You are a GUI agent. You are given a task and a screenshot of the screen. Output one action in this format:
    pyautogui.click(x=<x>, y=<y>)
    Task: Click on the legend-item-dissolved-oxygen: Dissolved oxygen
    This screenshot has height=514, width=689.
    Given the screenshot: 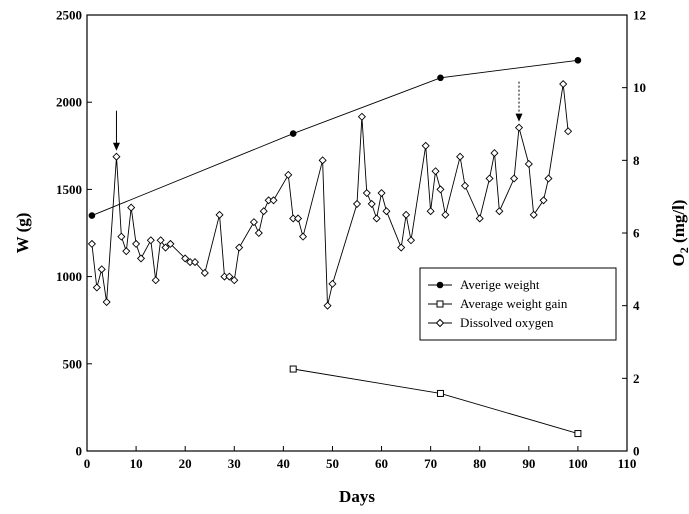 What is the action you would take?
    pyautogui.click(x=491, y=322)
    